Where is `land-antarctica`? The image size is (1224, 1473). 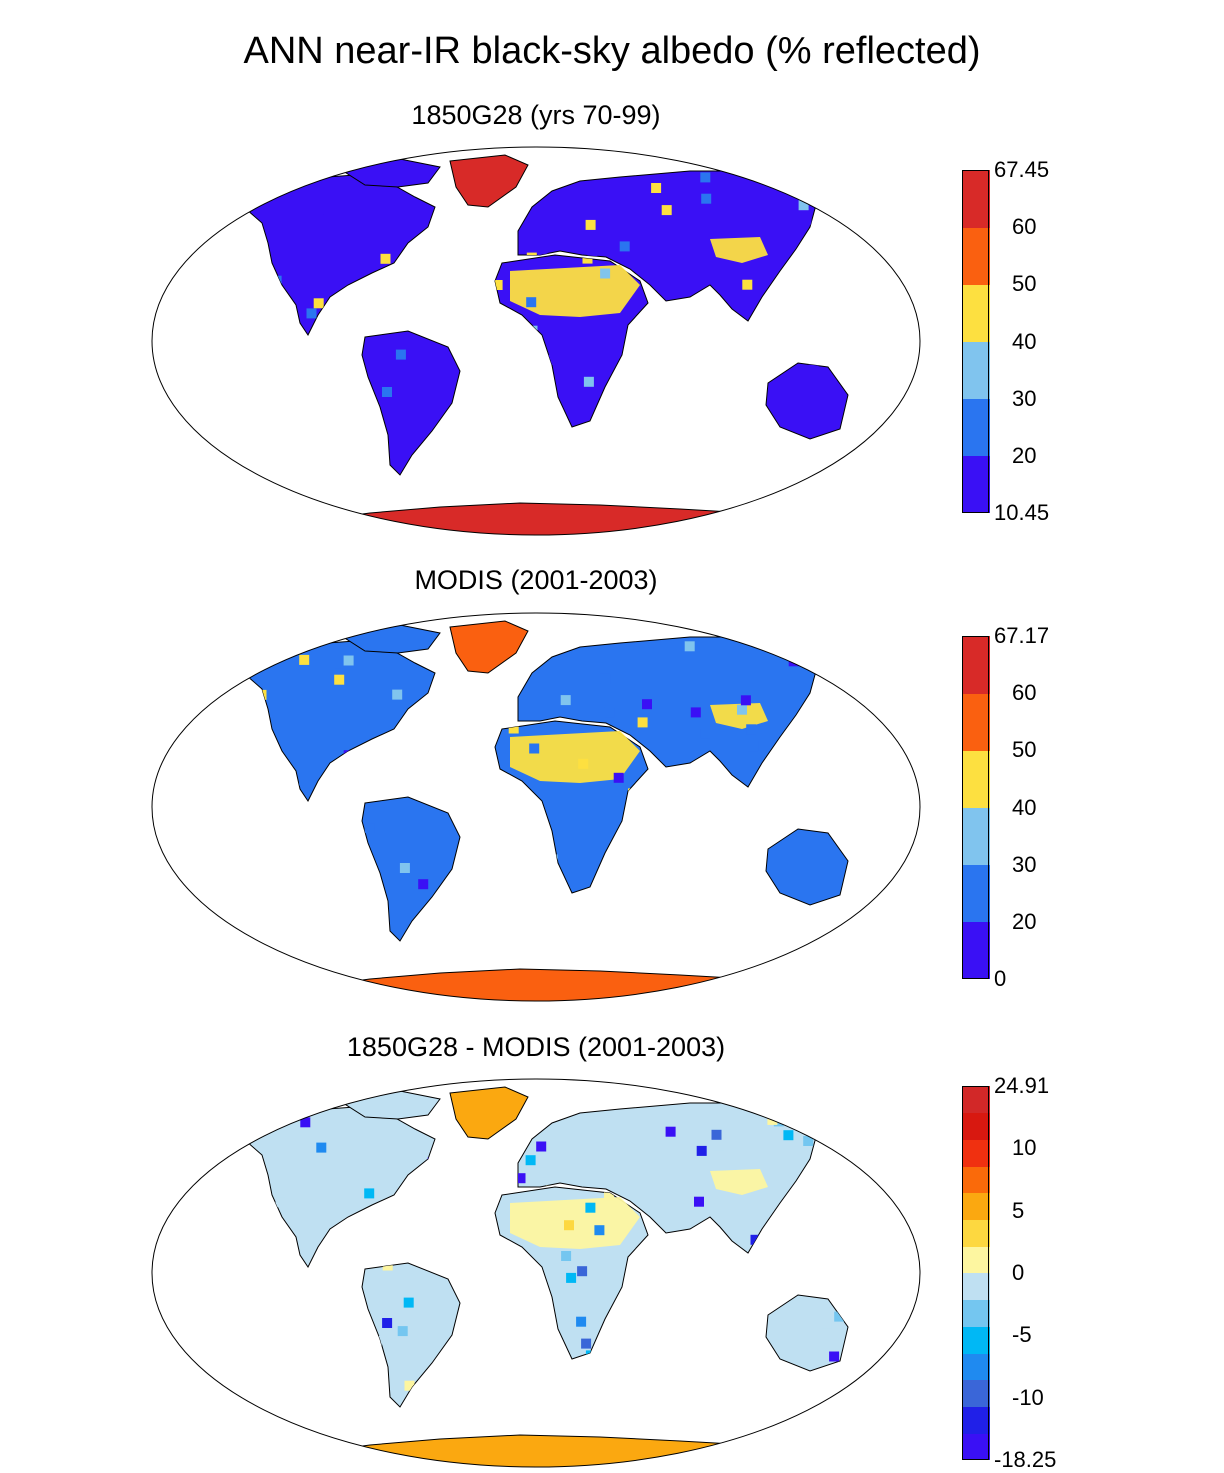 land-antarctica is located at coordinates (547, 518).